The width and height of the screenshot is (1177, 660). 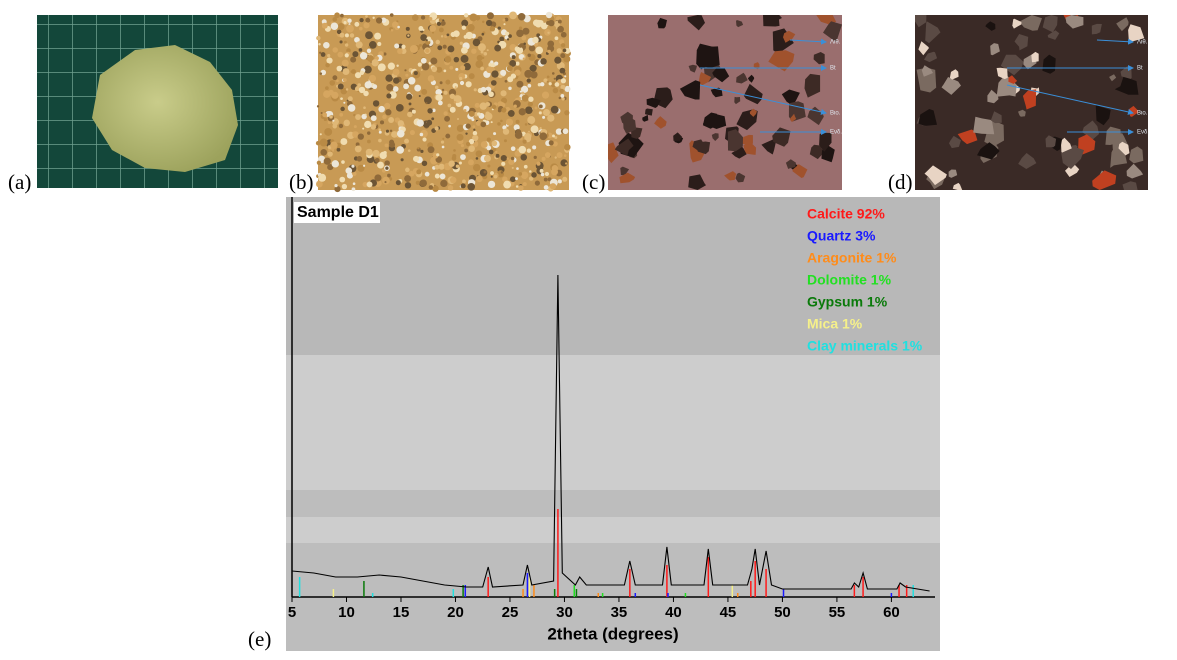 I want to click on legend-entry: Mica 1%, so click(x=835, y=324).